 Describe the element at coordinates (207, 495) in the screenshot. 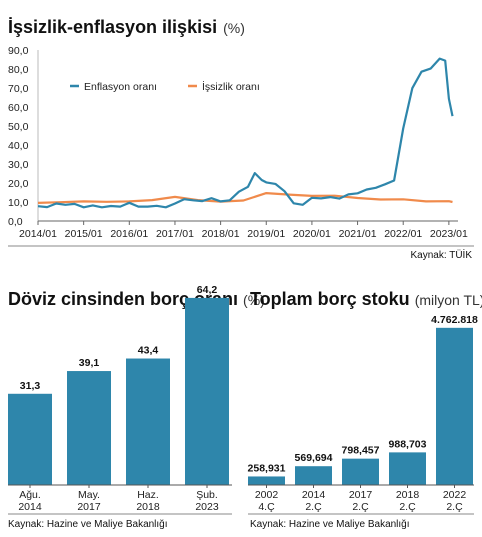

I see `fx-debt-category-label: Şub.` at that location.